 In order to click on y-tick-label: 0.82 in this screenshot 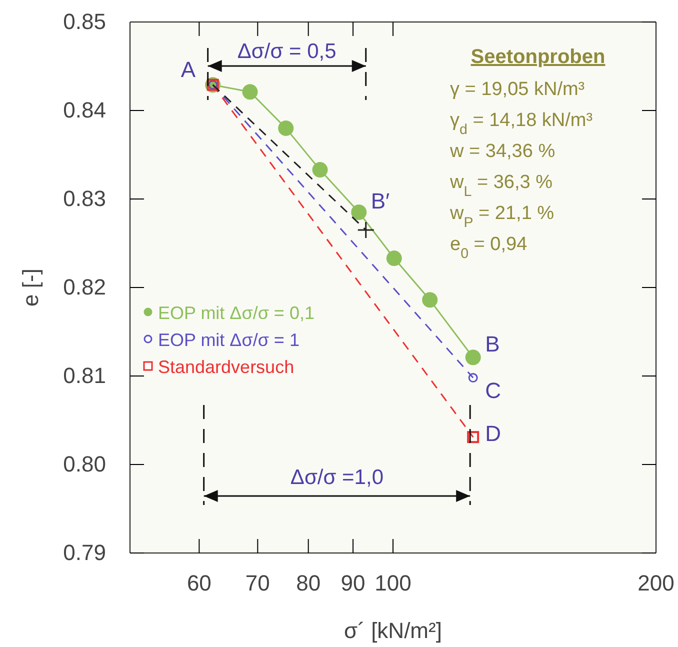, I will do `click(84, 287)`.